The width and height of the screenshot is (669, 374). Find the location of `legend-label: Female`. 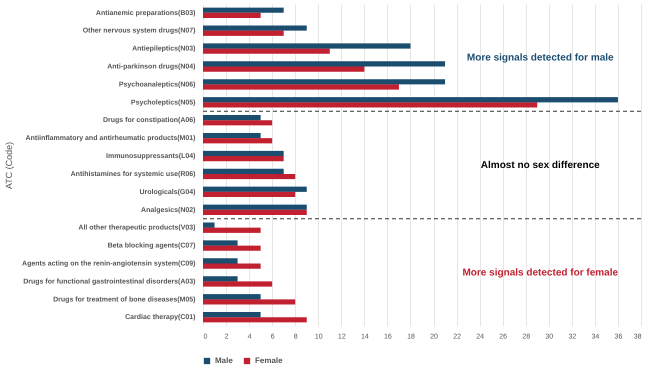

legend-label: Female is located at coordinates (269, 360).